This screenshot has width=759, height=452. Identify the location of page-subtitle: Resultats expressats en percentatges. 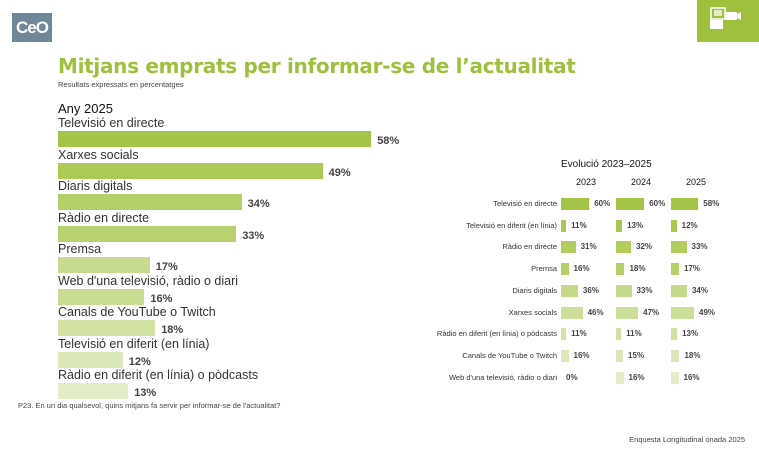
(121, 84).